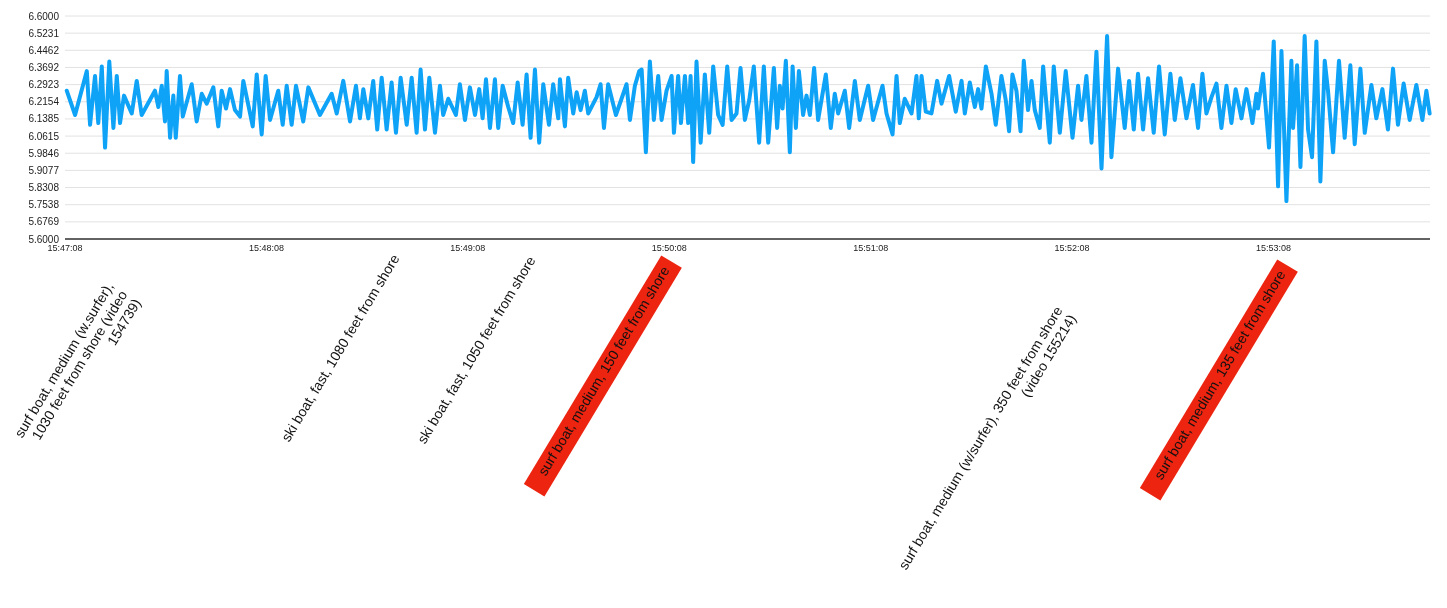 Image resolution: width=1447 pixels, height=608 pixels. Describe the element at coordinates (1274, 248) in the screenshot. I see `x-tick-label: 15:53:08` at that location.